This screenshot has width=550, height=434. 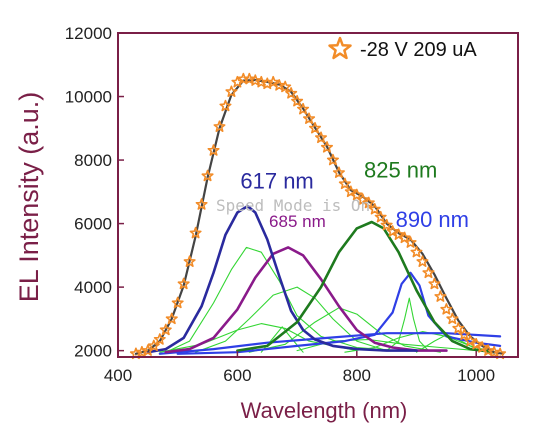 I want to click on y-tick-label: 12000, so click(x=88, y=33).